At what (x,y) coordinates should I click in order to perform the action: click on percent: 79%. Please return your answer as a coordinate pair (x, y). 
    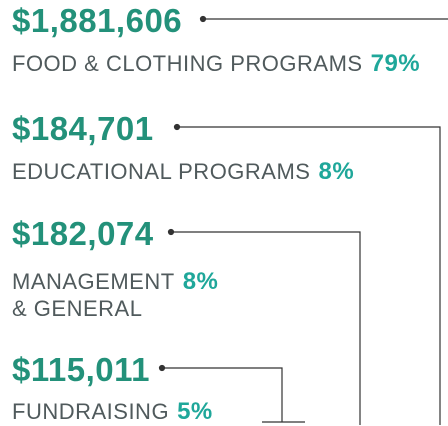
    Looking at the image, I should click on (395, 63).